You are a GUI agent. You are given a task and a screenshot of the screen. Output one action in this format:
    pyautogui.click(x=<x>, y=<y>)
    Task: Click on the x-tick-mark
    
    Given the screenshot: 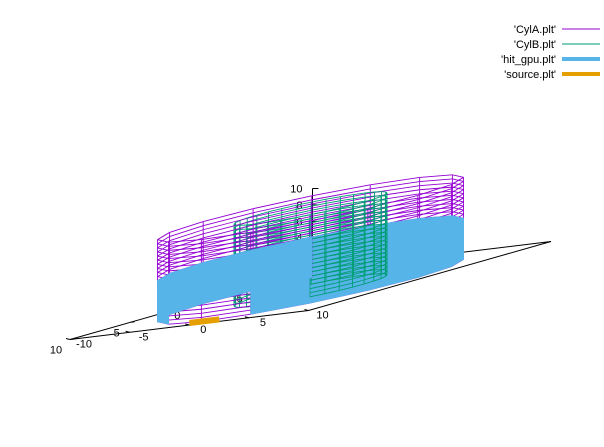 What is the action you would take?
    pyautogui.click(x=72, y=339)
    